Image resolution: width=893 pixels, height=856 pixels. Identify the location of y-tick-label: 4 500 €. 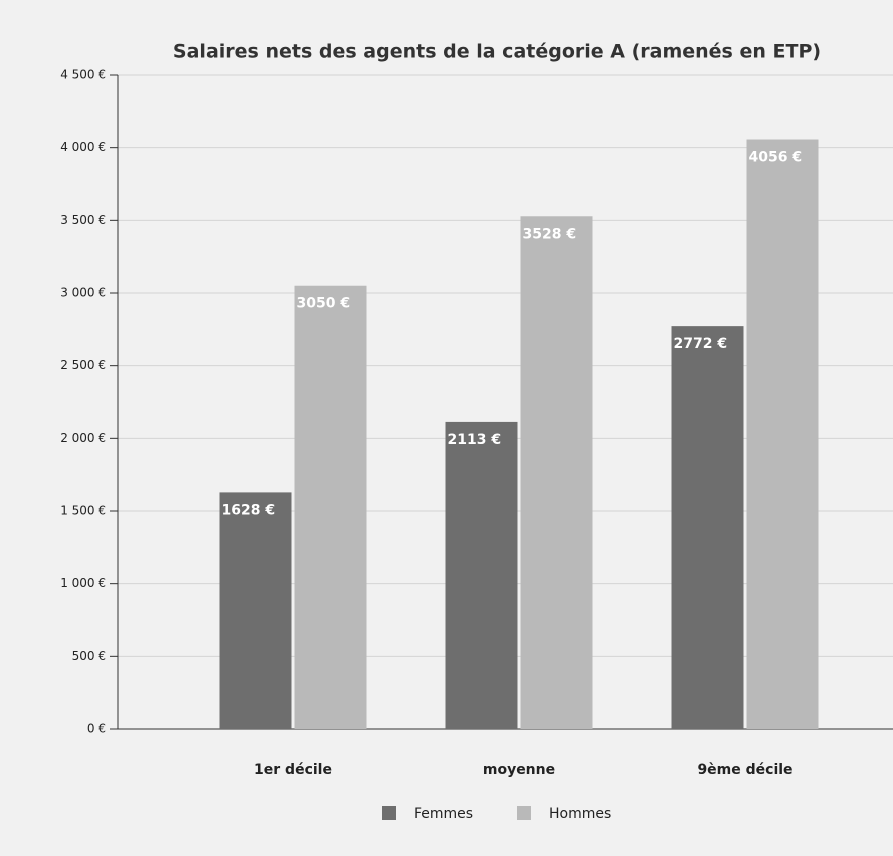
(83, 75).